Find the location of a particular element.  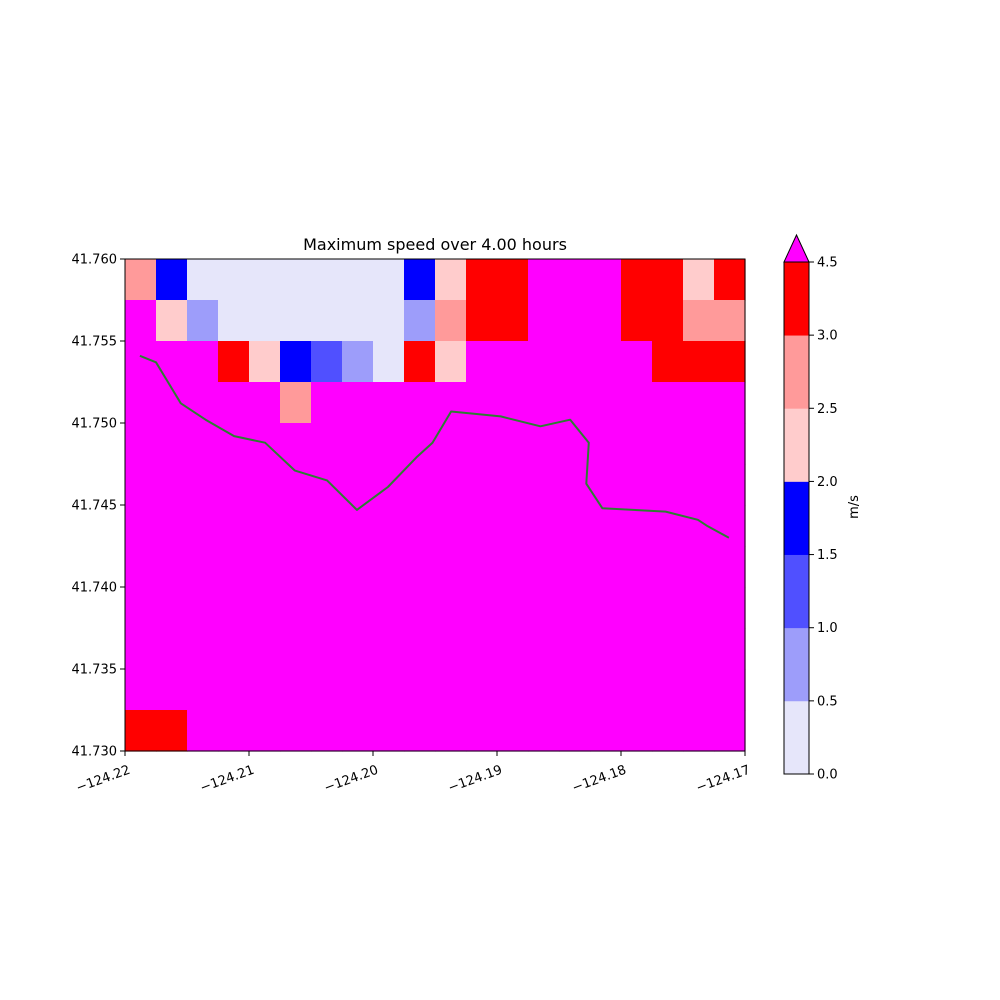

colorbar-extend-arrow is located at coordinates (796, 248).